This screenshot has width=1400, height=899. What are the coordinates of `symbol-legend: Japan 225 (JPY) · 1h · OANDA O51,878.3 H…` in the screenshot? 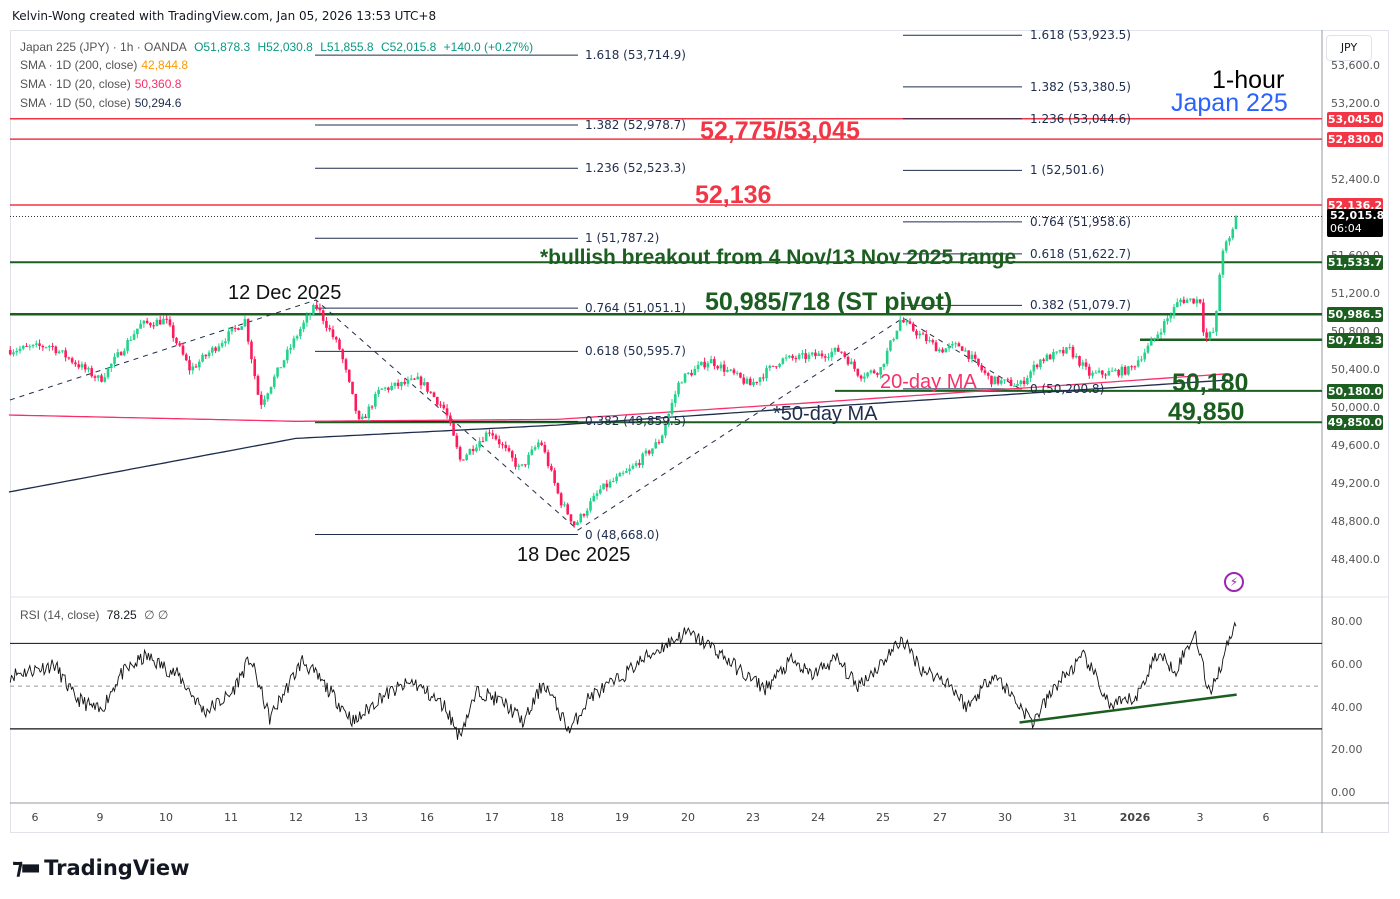 It's located at (278, 47).